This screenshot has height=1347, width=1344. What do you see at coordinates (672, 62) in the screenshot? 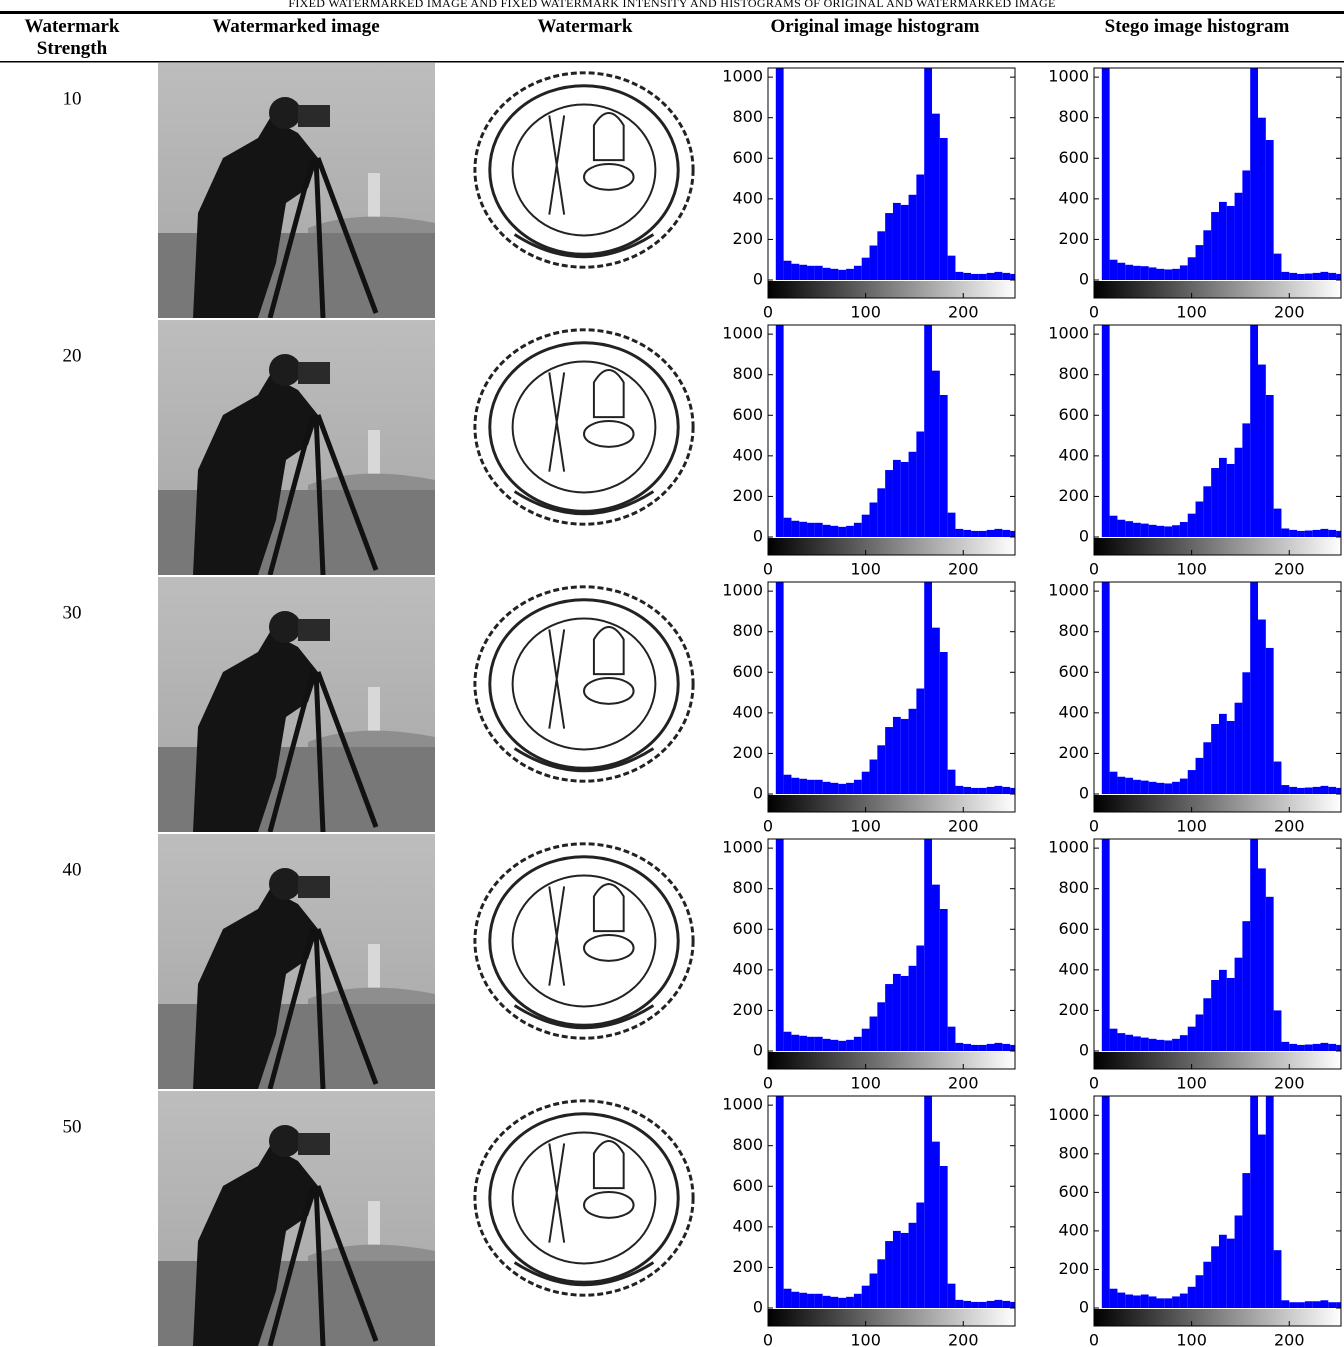
I see `header-rule` at bounding box center [672, 62].